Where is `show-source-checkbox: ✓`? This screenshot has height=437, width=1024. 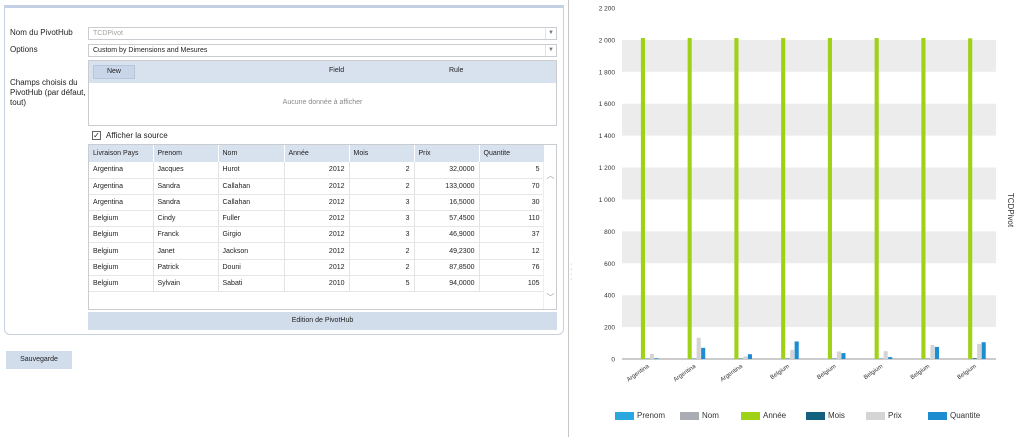
show-source-checkbox: ✓ is located at coordinates (96, 135).